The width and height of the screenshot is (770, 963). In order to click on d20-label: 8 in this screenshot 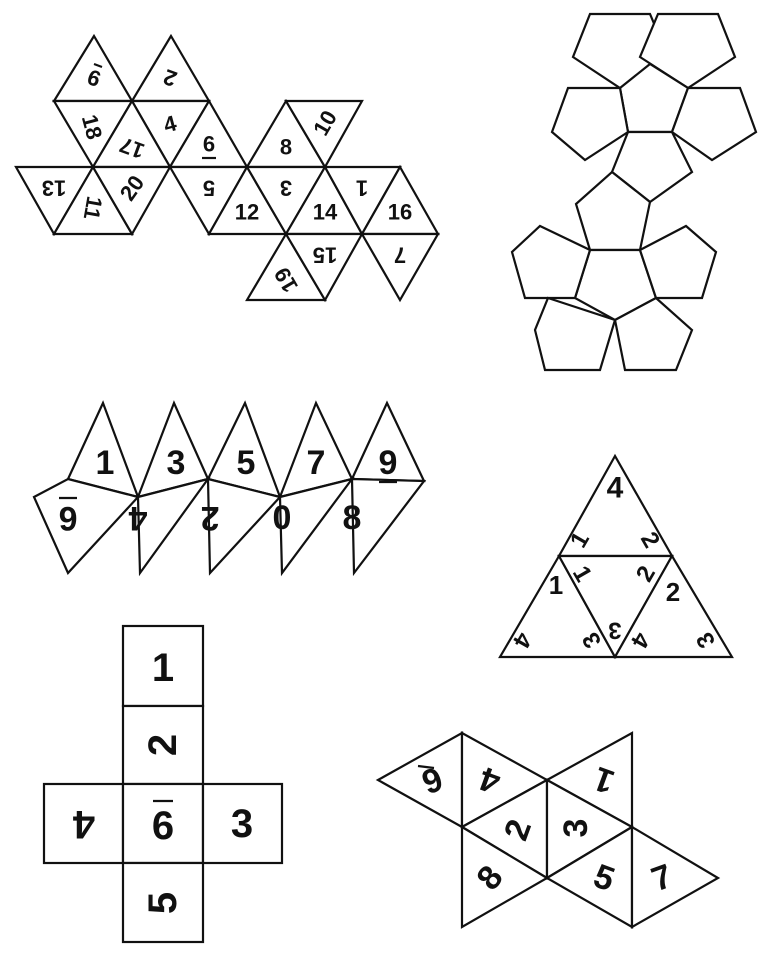, I will do `click(286, 147)`.